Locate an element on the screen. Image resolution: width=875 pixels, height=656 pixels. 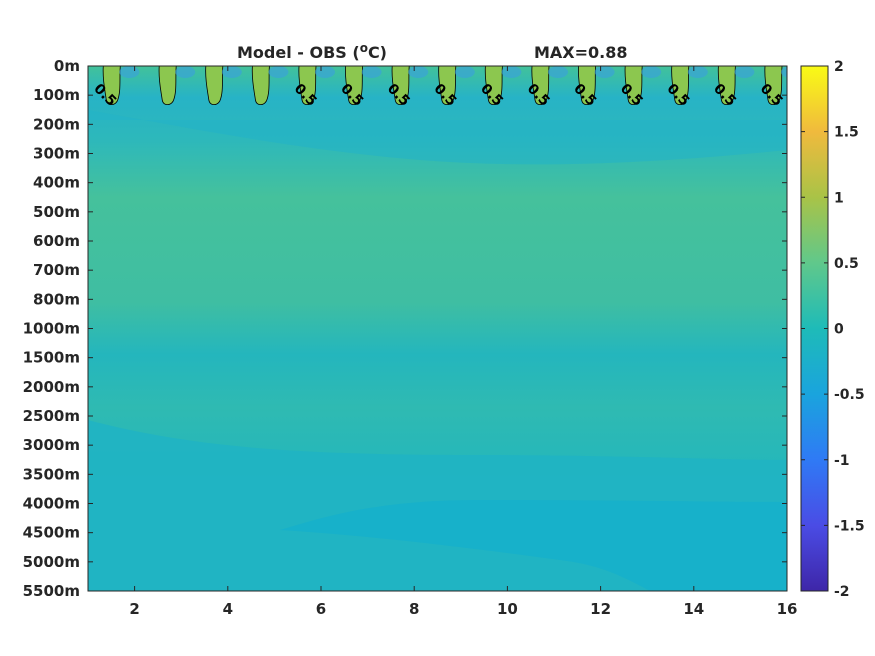
max-label: MAX=0.88 is located at coordinates (581, 52).